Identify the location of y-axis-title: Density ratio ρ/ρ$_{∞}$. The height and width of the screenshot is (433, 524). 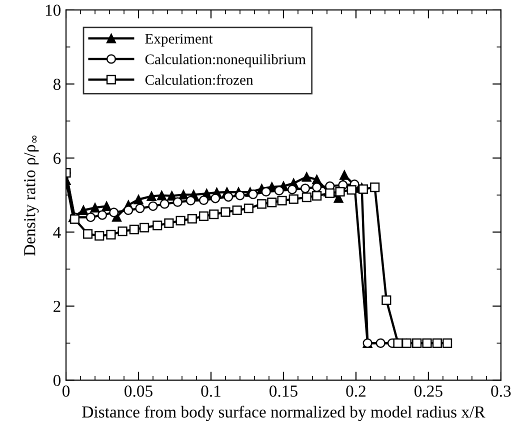
(31, 196).